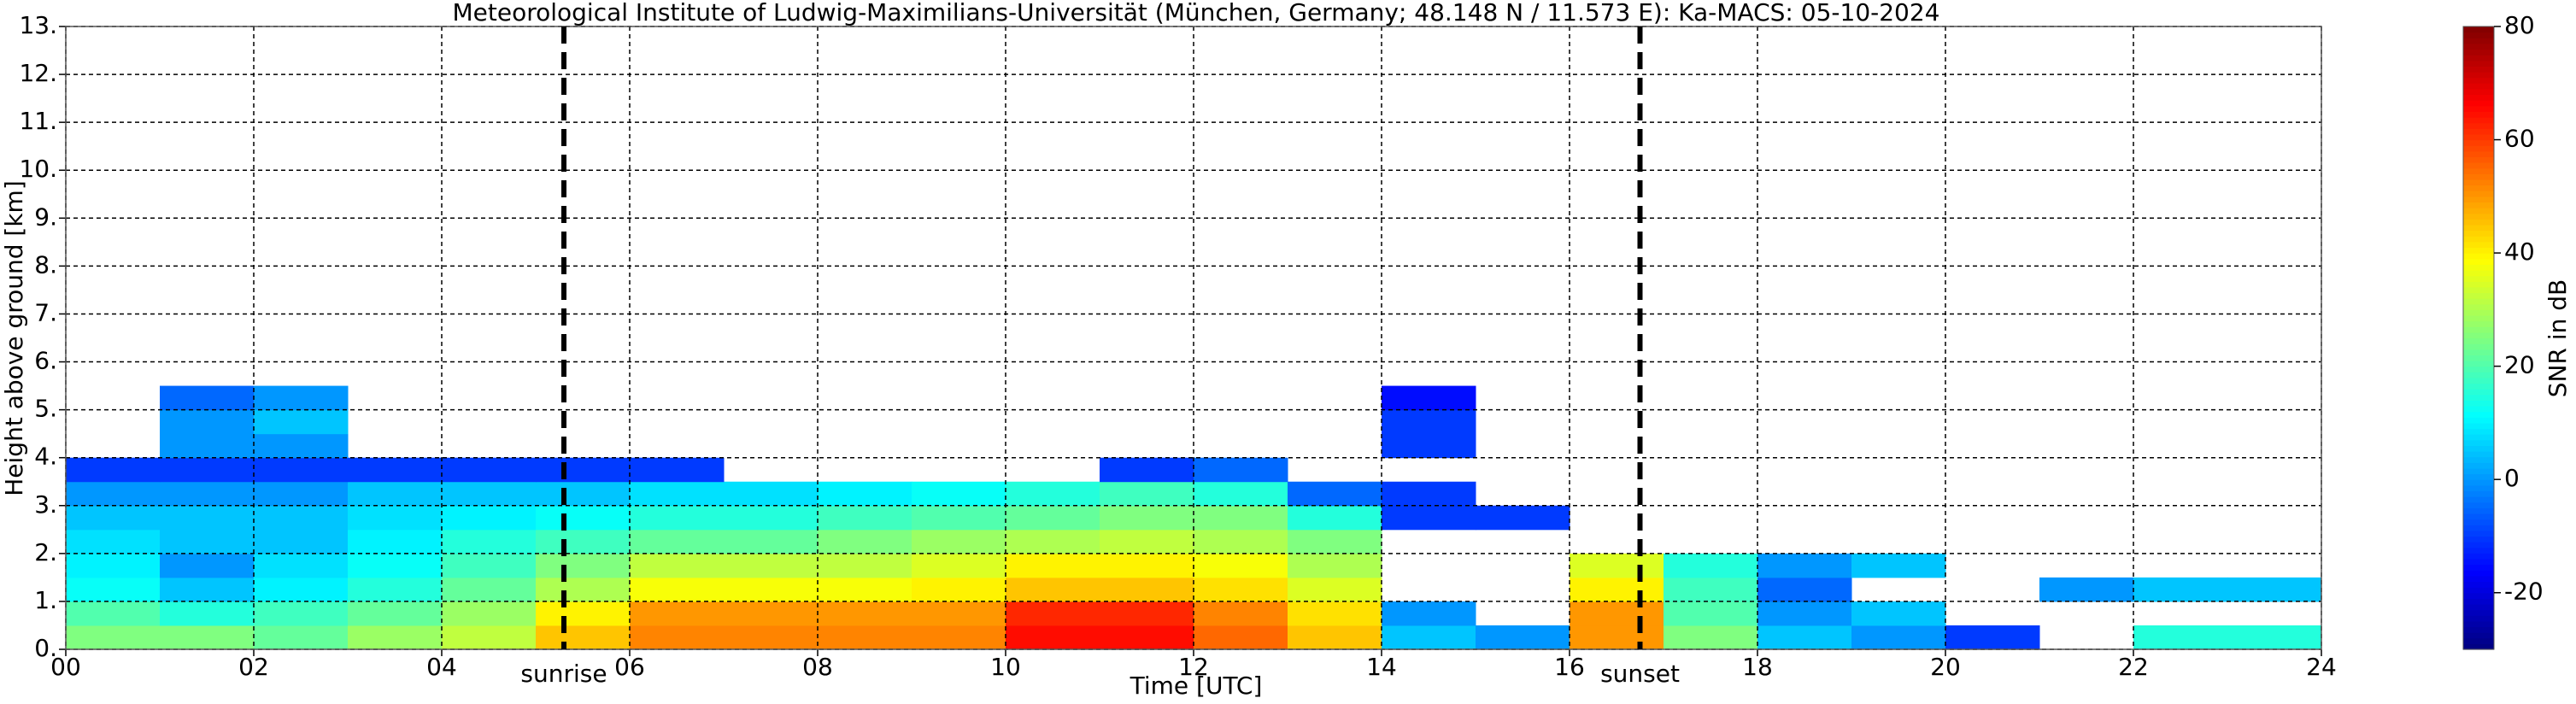 The width and height of the screenshot is (2576, 704). What do you see at coordinates (1005, 667) in the screenshot?
I see `x-tick-label: 10` at bounding box center [1005, 667].